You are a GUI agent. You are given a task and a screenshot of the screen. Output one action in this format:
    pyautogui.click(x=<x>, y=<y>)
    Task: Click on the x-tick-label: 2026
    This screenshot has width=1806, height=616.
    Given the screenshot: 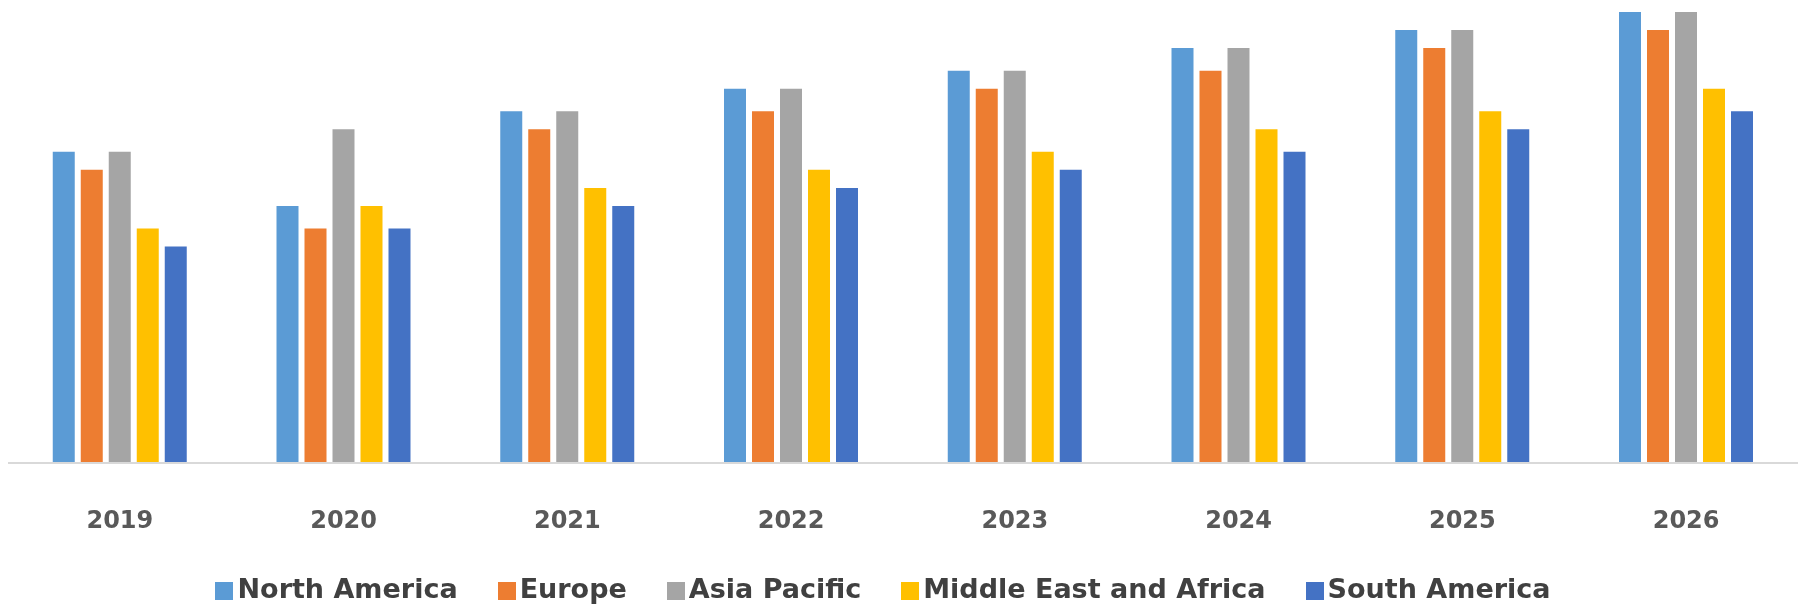 What is the action you would take?
    pyautogui.click(x=1686, y=520)
    